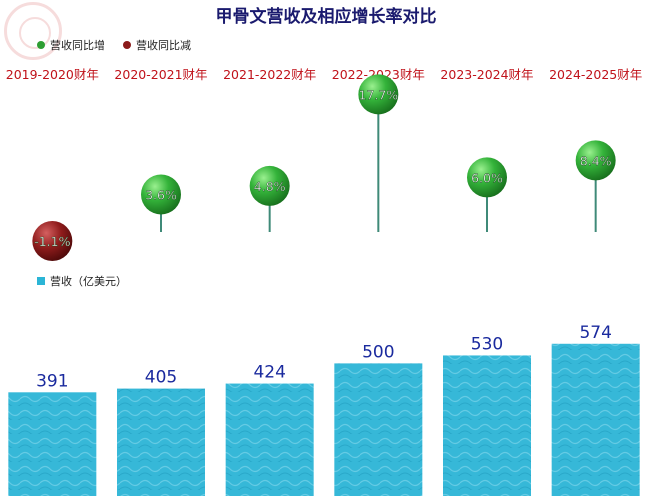 The image size is (652, 500). What do you see at coordinates (161, 378) in the screenshot?
I see `revenue-value-label: 405` at bounding box center [161, 378].